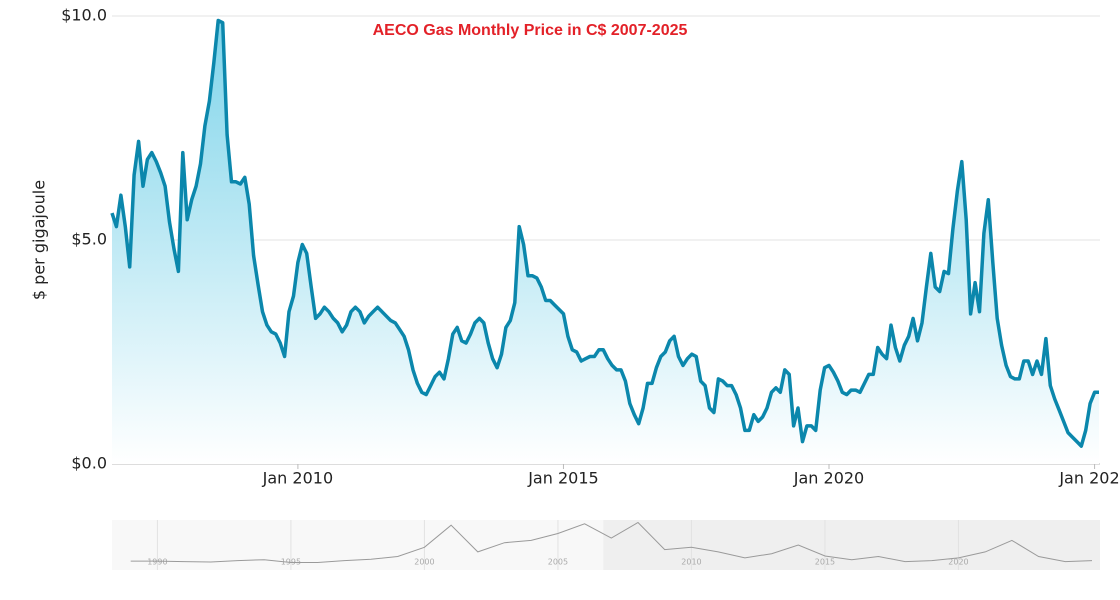  What do you see at coordinates (530, 30) in the screenshot?
I see `chart-title: AECO Gas Monthly Price in C$ 2007-2025` at bounding box center [530, 30].